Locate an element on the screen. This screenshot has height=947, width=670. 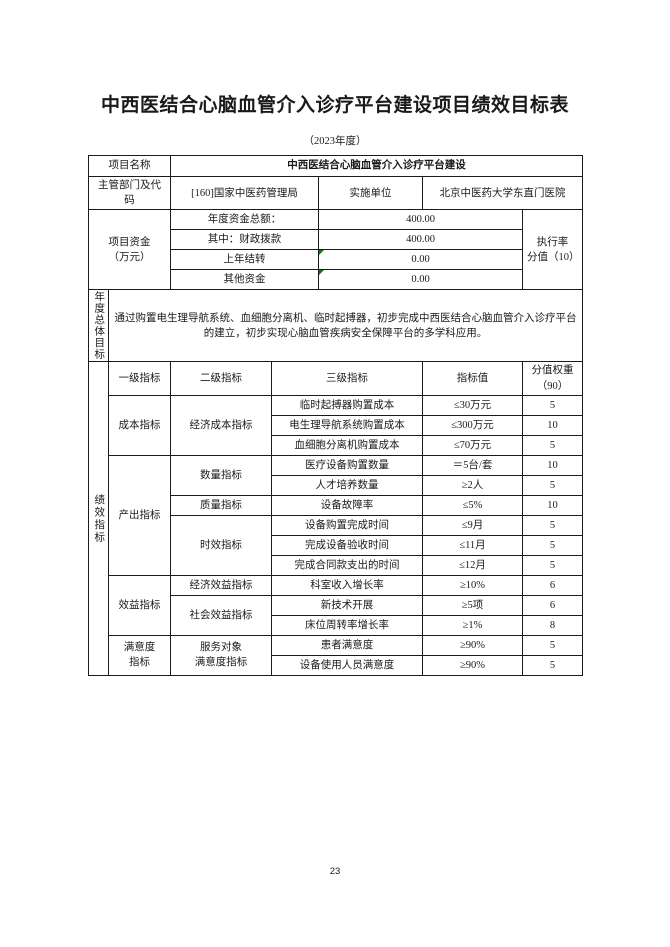
level2-quality: 质量指标 is located at coordinates (221, 505).